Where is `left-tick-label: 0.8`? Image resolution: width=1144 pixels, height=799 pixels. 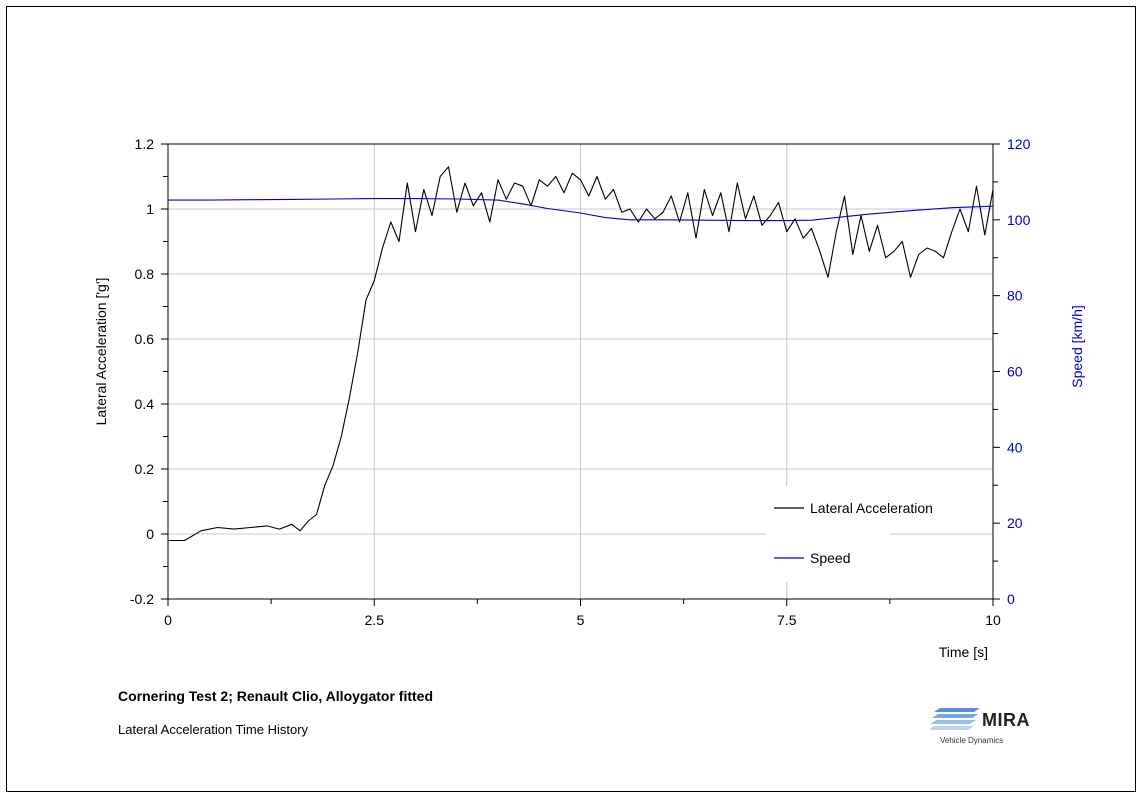 left-tick-label: 0.8 is located at coordinates (145, 274).